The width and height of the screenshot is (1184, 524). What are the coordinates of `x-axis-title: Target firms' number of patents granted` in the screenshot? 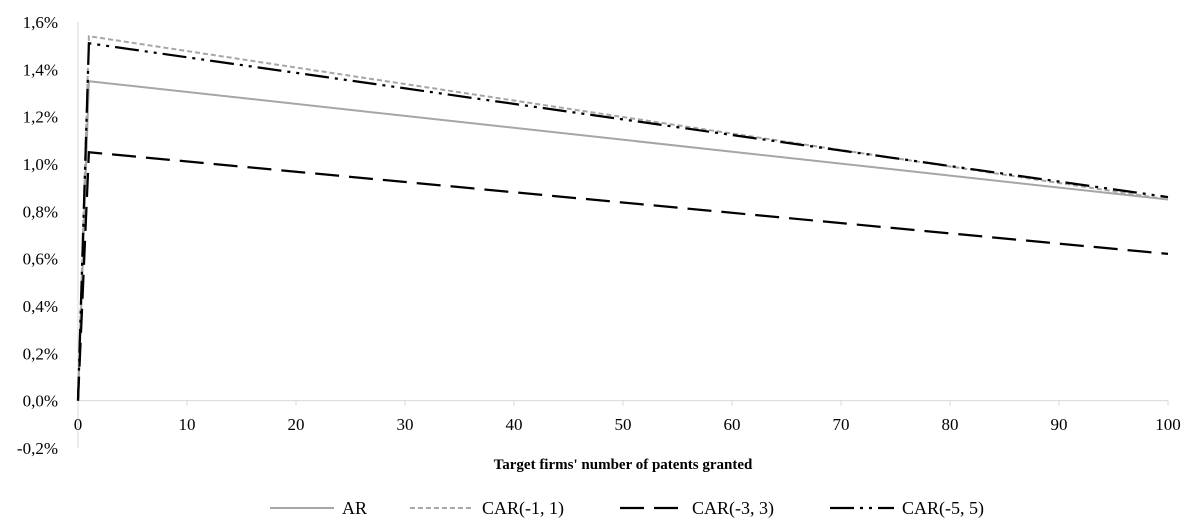 It's located at (623, 465).